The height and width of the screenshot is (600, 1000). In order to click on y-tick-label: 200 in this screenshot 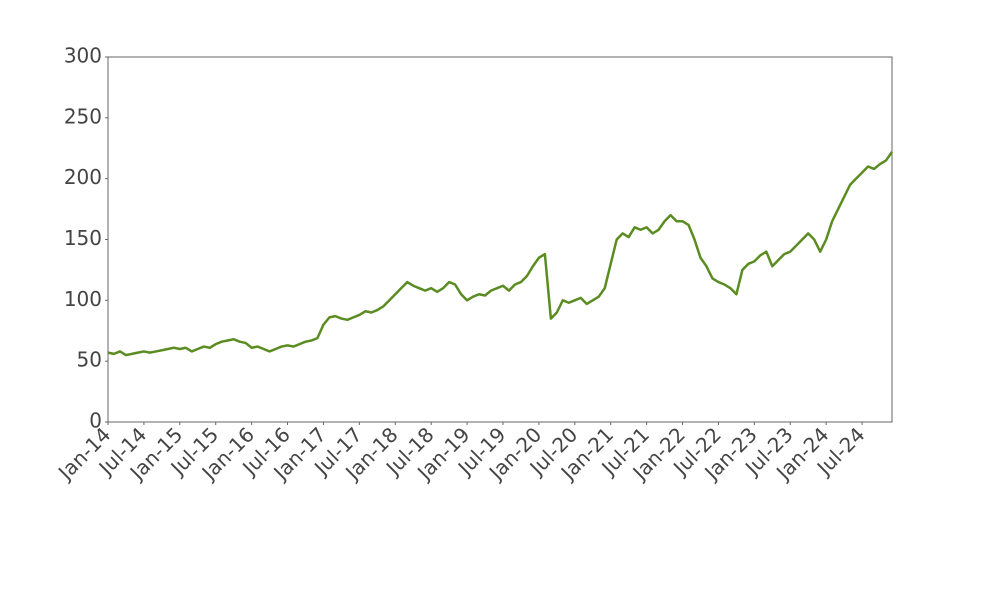, I will do `click(83, 177)`.